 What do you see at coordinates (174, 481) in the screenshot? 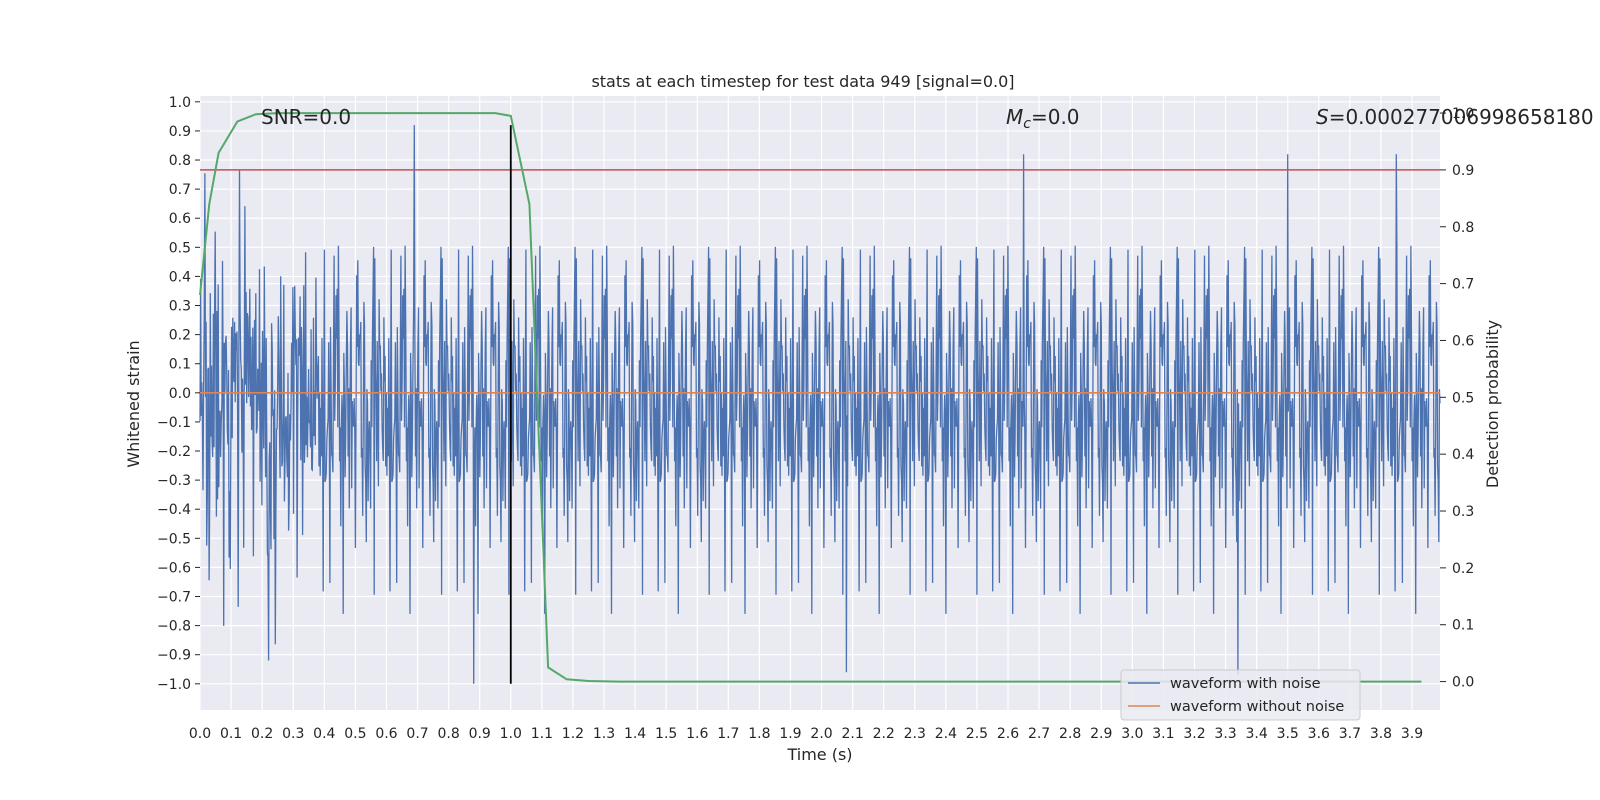
I see `y-tick-label: −0.3` at bounding box center [174, 481].